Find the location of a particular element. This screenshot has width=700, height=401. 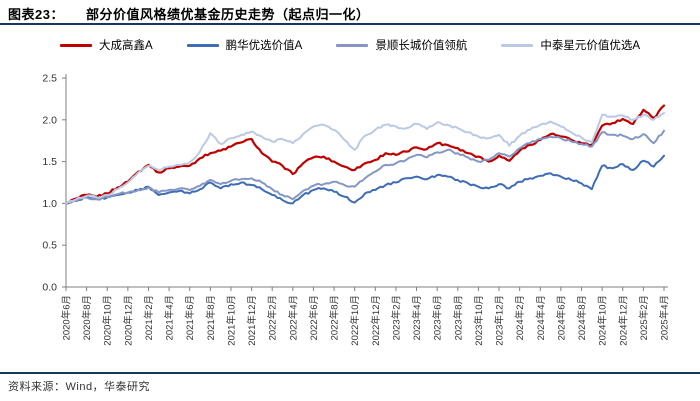

x-tick-label: 2024年2月 is located at coordinates (520, 317).